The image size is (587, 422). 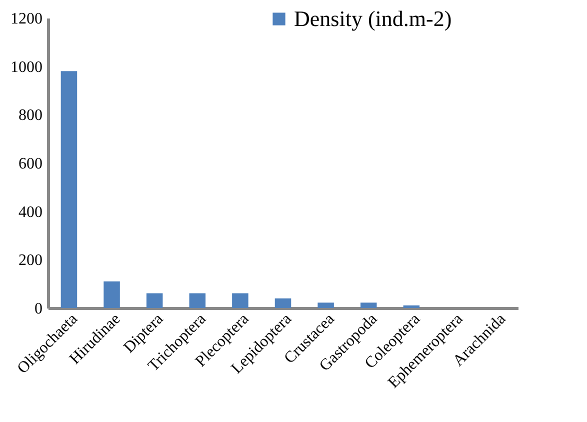 What do you see at coordinates (30, 212) in the screenshot?
I see `y-tick-label: 400` at bounding box center [30, 212].